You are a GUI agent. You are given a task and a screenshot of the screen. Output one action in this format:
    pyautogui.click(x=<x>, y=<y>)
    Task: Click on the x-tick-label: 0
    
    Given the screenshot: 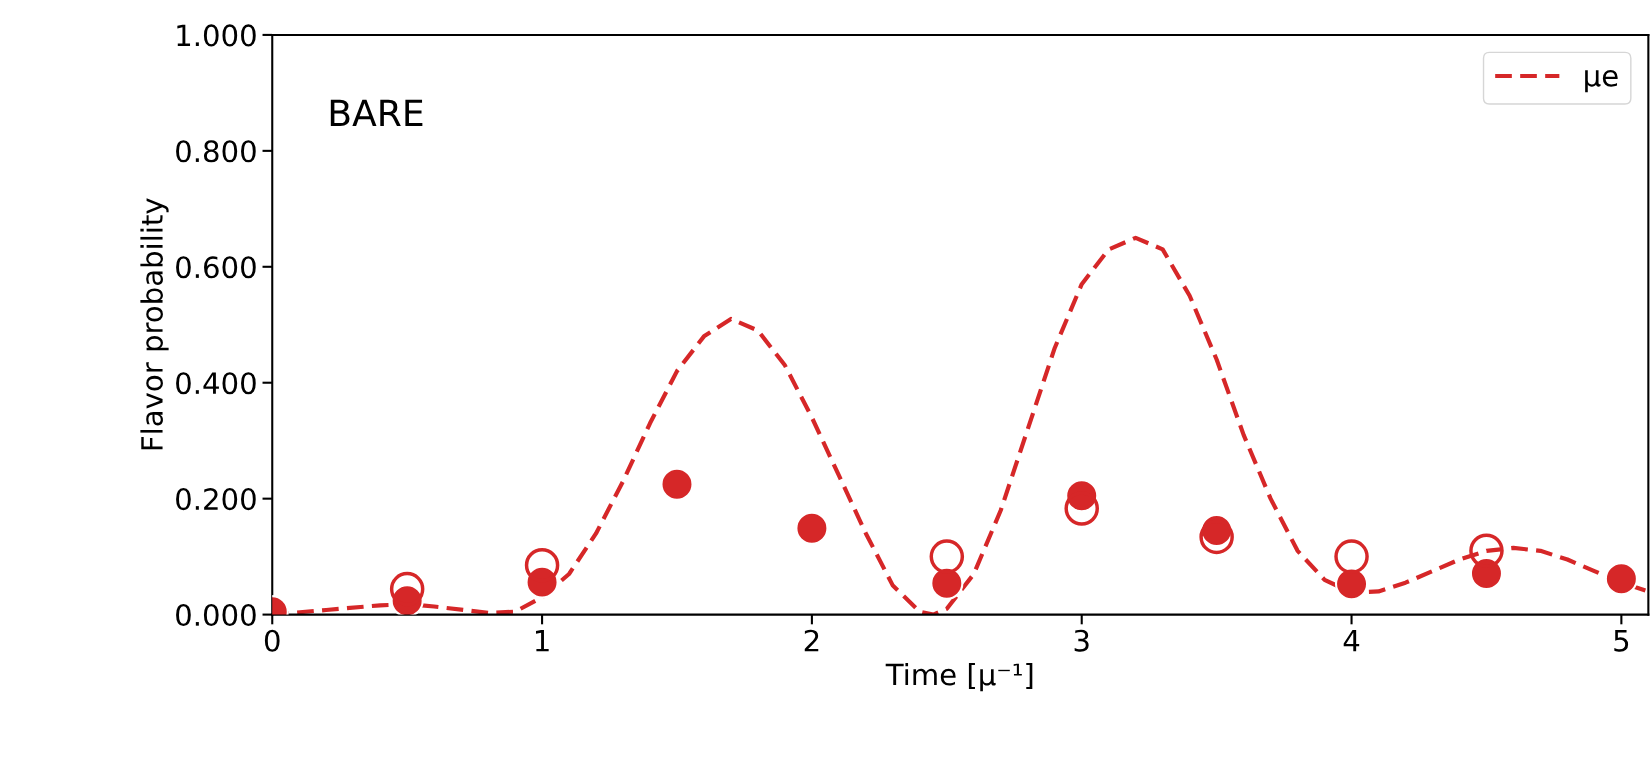 What is the action you would take?
    pyautogui.click(x=272, y=640)
    